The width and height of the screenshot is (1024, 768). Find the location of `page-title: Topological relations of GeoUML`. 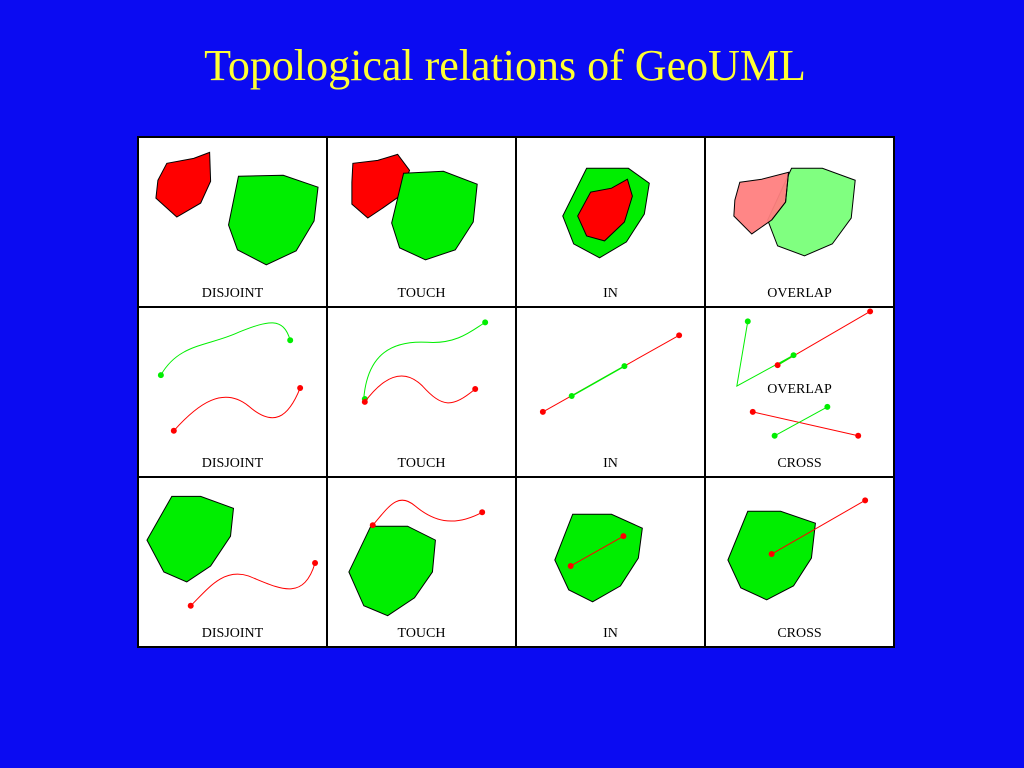

page-title: Topological relations of GeoUML is located at coordinates (505, 65).